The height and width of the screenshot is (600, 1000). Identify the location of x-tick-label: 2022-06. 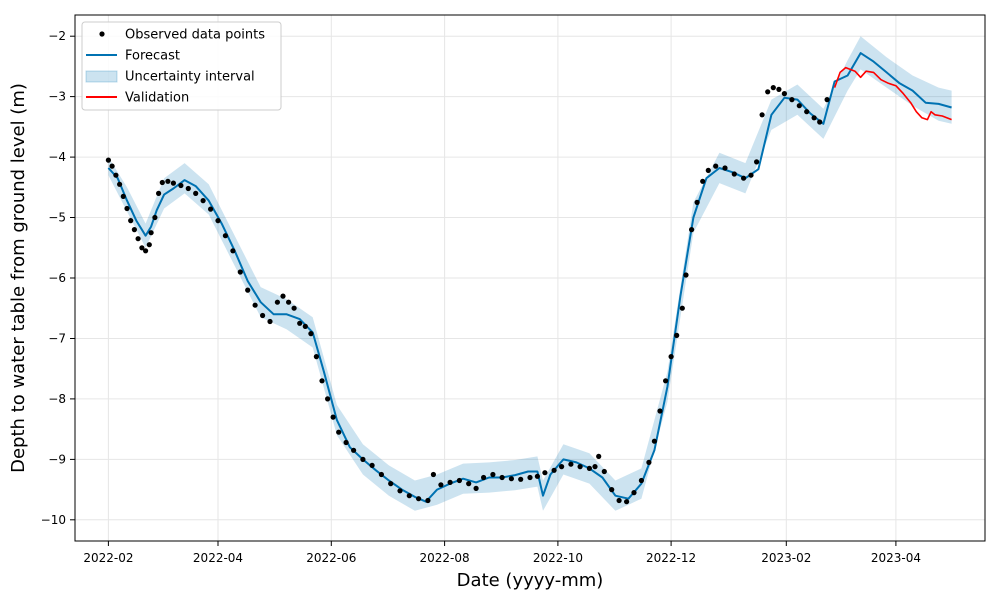
(331, 558).